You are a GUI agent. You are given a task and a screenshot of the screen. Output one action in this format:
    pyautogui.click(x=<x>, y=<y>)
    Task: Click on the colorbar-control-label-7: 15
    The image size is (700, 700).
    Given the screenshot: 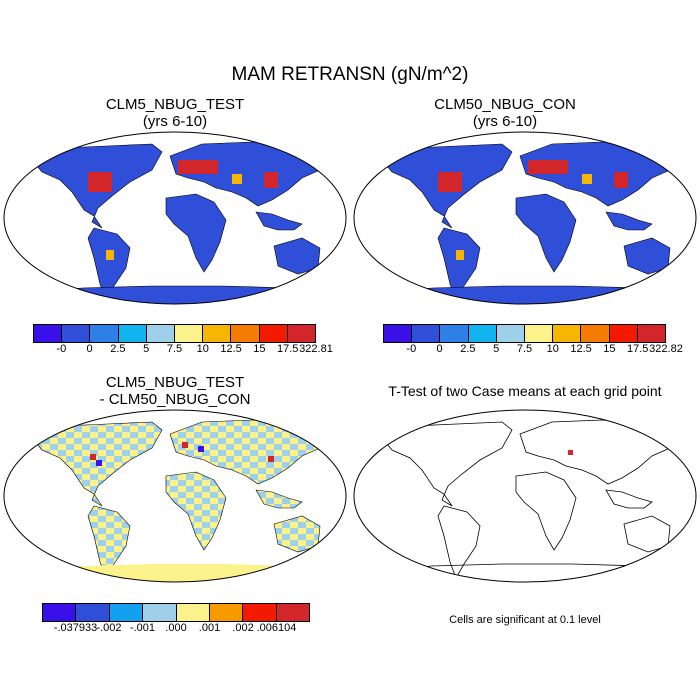 What is the action you would take?
    pyautogui.click(x=609, y=349)
    